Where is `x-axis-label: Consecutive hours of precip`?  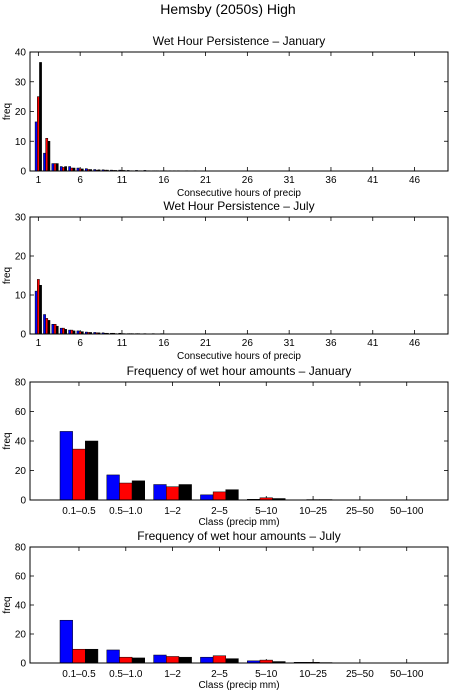 x-axis-label: Consecutive hours of precip is located at coordinates (239, 356).